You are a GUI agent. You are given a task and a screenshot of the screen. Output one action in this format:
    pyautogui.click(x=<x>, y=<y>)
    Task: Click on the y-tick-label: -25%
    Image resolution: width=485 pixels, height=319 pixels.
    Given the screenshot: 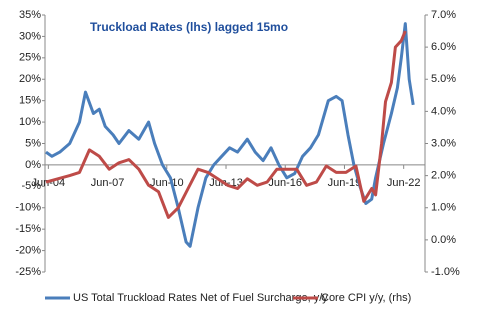 What is the action you would take?
    pyautogui.click(x=28, y=272)
    